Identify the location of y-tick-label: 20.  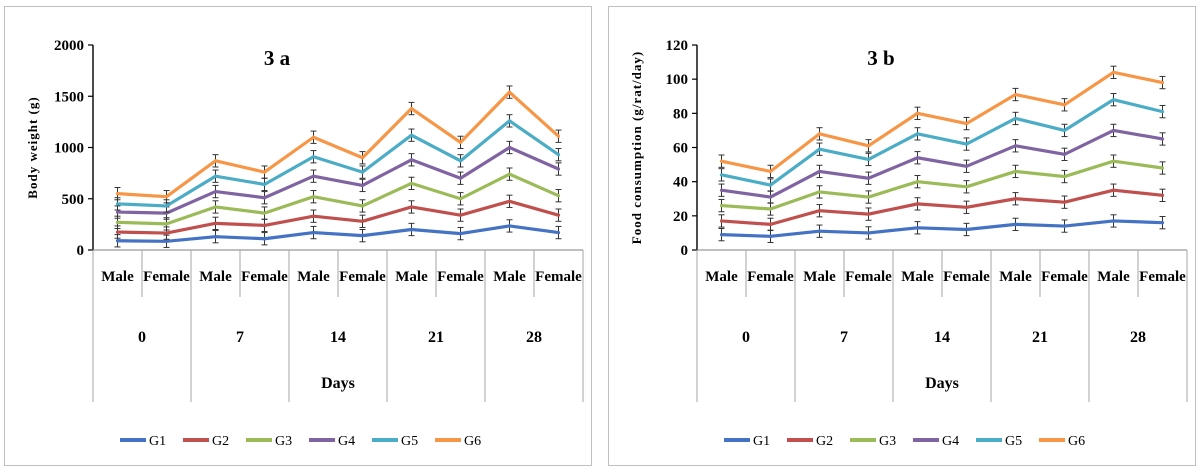
(680, 217).